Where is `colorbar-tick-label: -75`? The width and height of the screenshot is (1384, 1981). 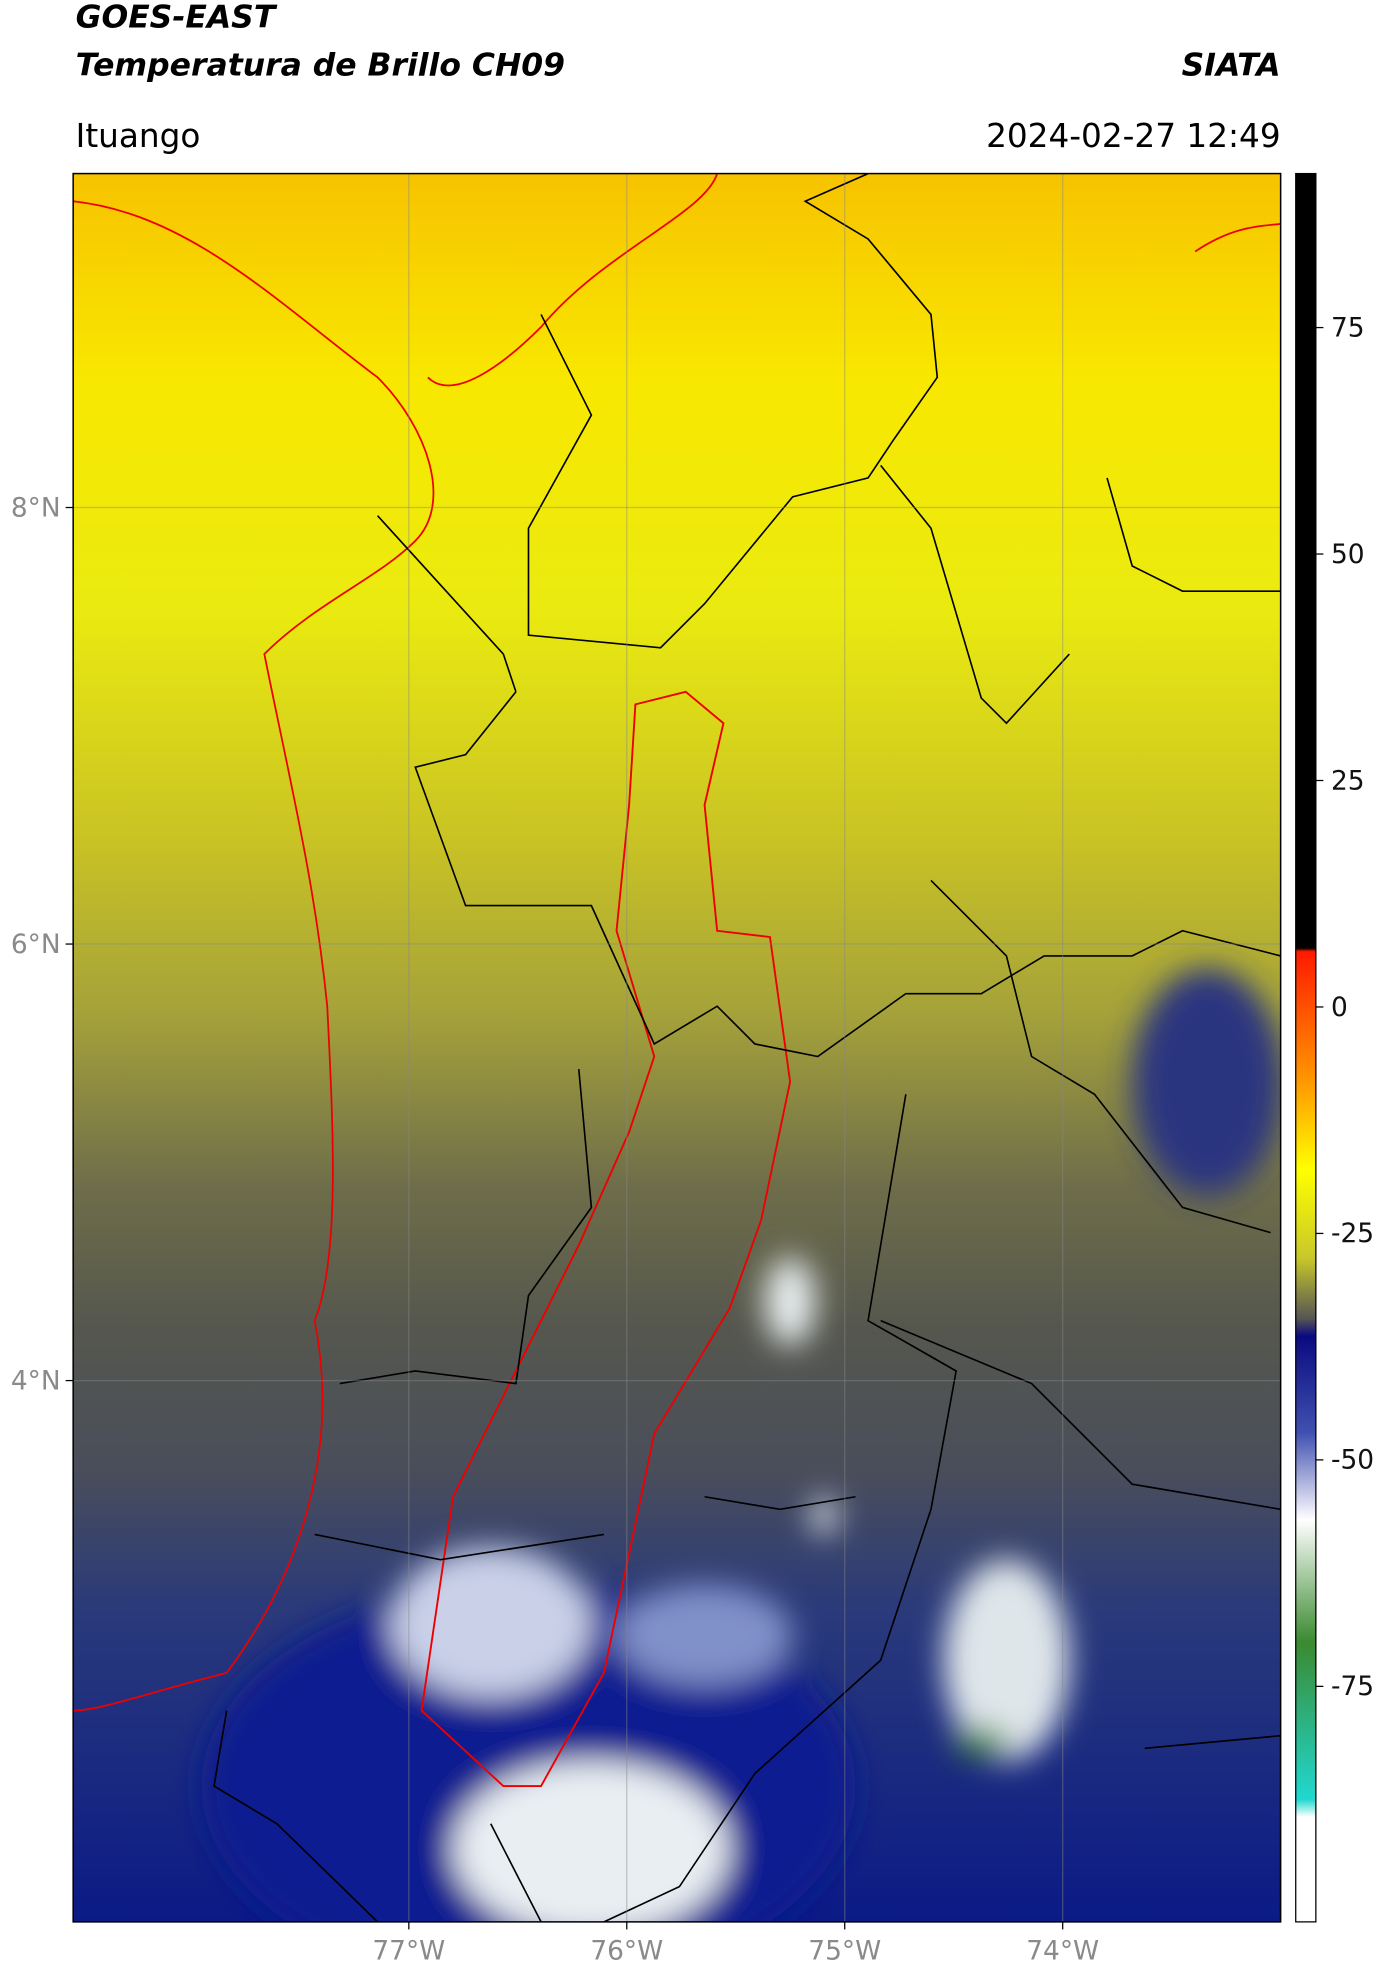
colorbar-tick-label: -75 is located at coordinates (1352, 1686).